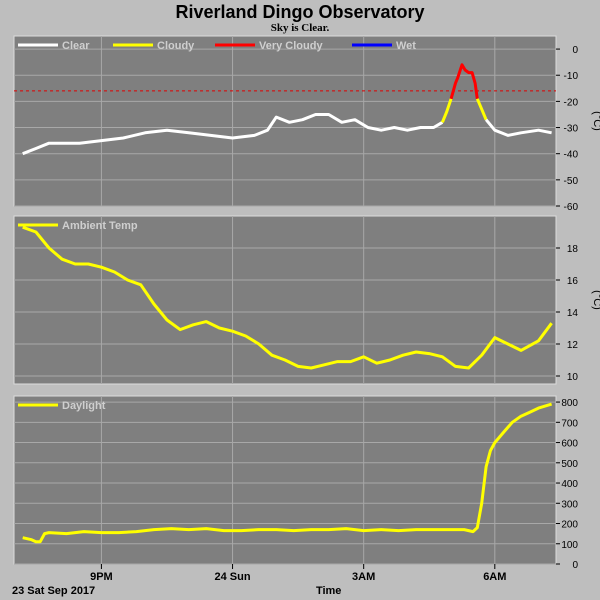  Describe the element at coordinates (233, 577) in the screenshot. I see `x-tick-label: 24 Sun` at that location.